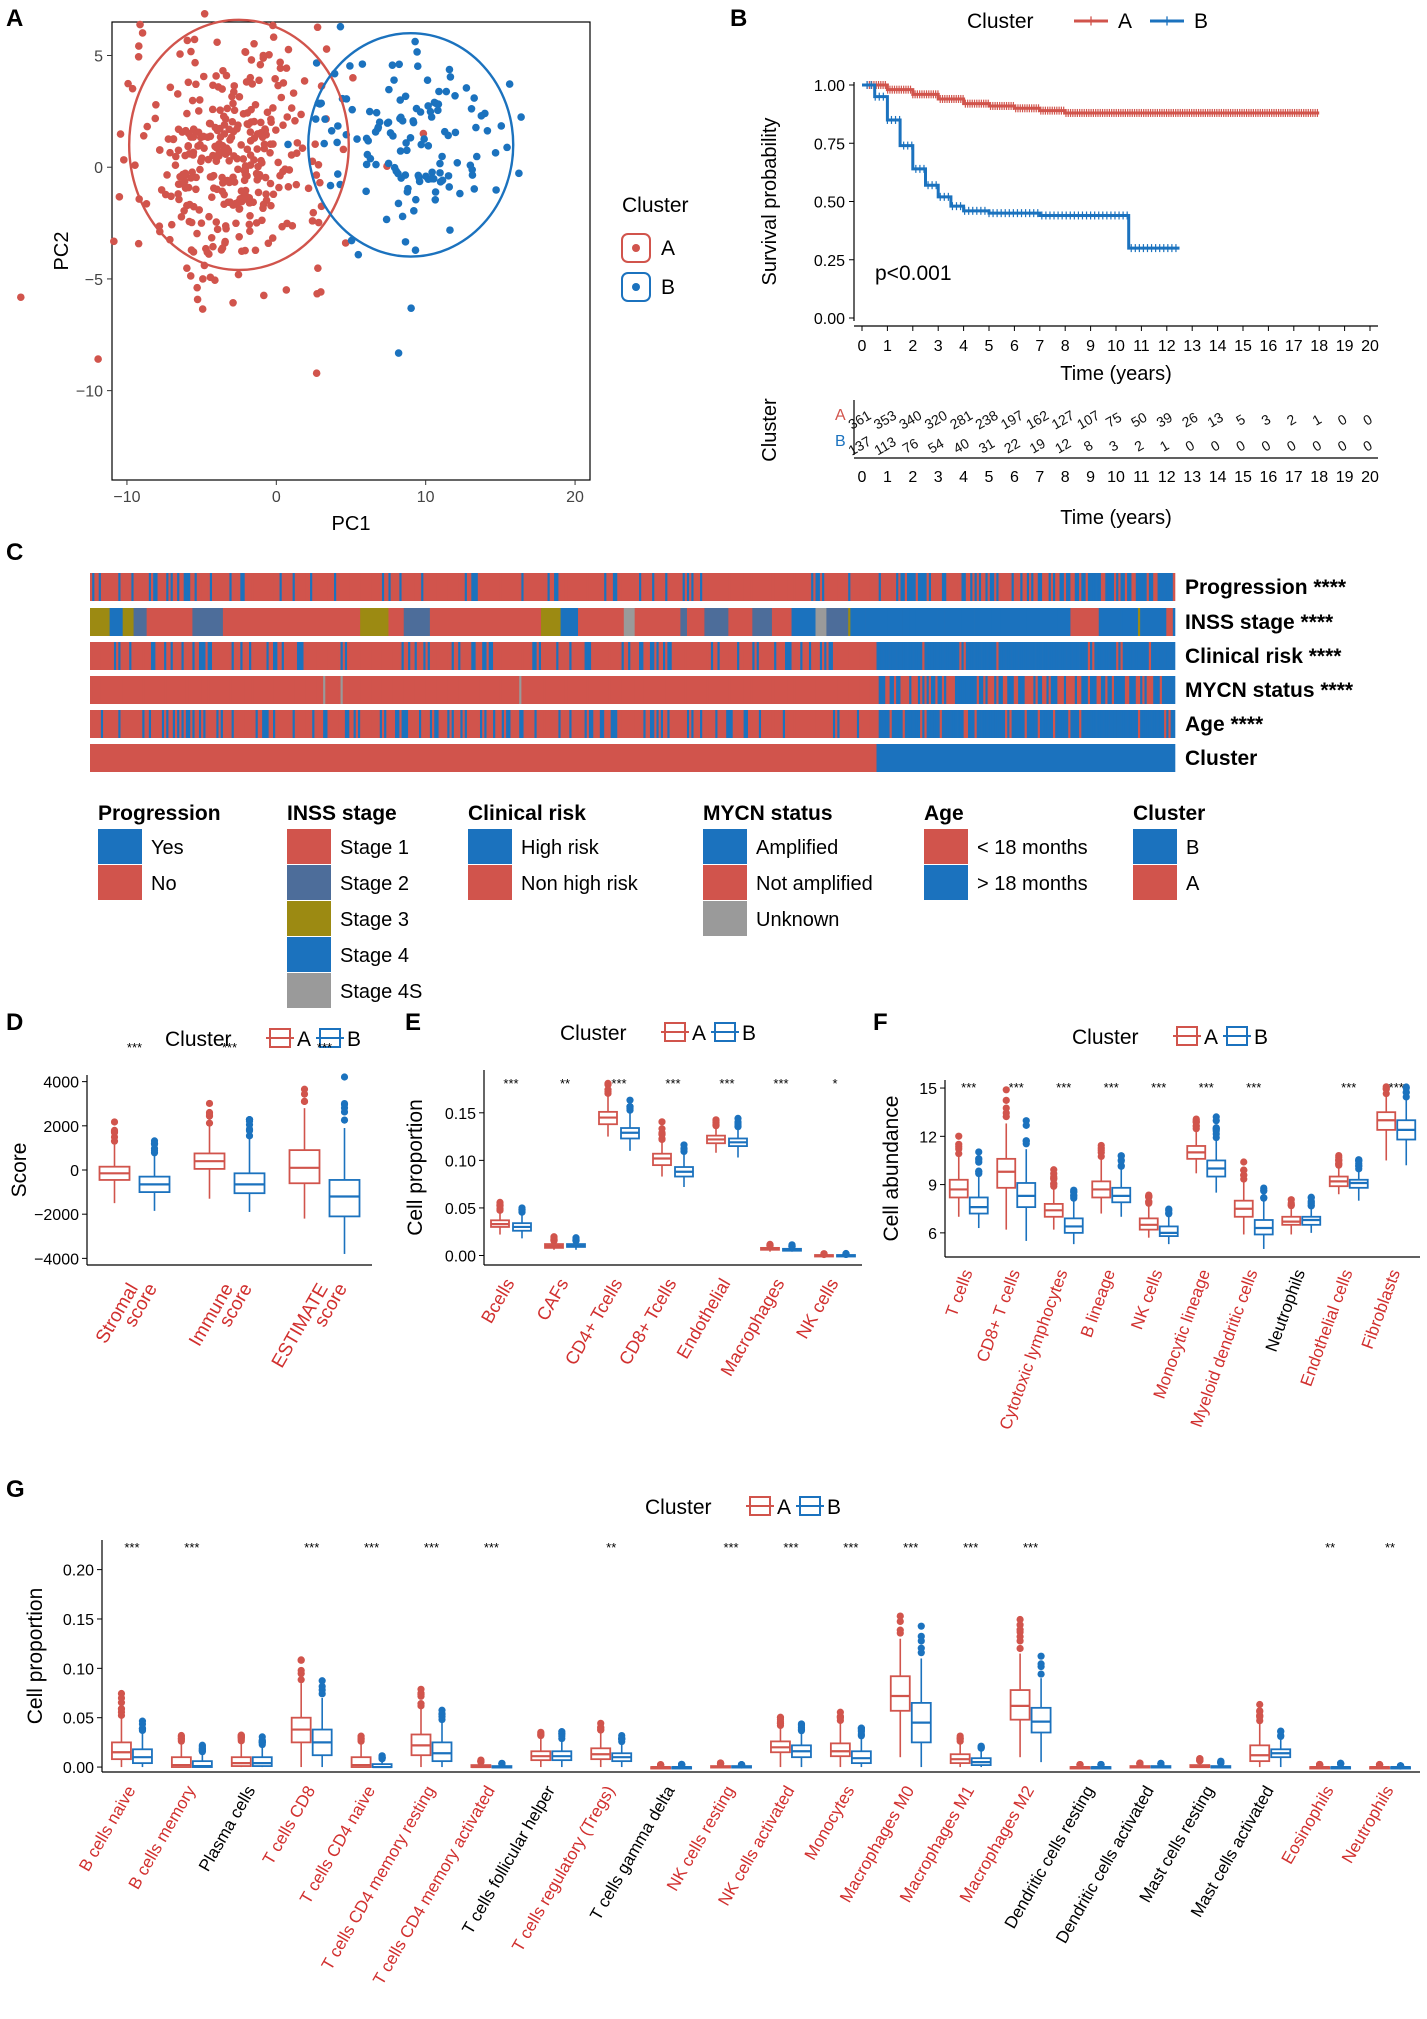  Describe the element at coordinates (98, 57) in the screenshot. I see `y-tick-label: 5` at that location.